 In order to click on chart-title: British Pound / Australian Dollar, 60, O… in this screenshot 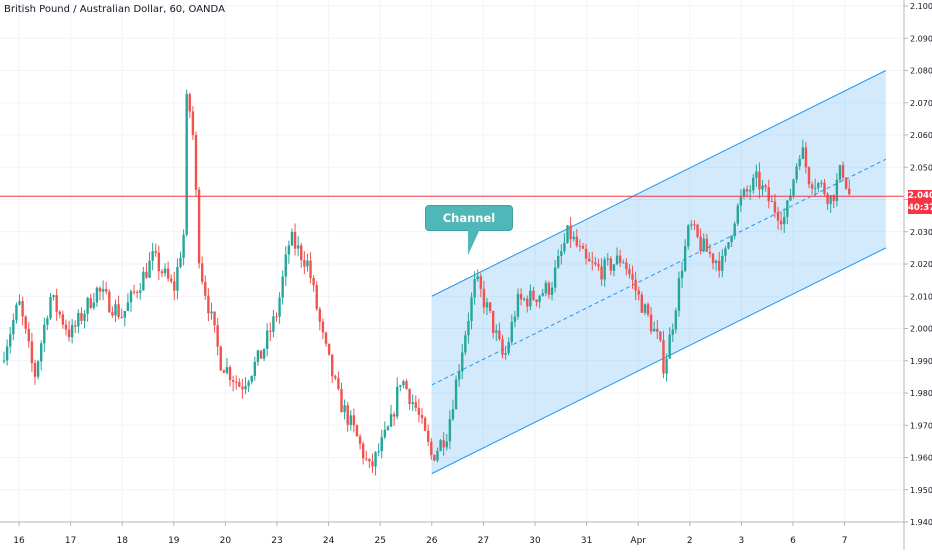, I will do `click(114, 9)`.